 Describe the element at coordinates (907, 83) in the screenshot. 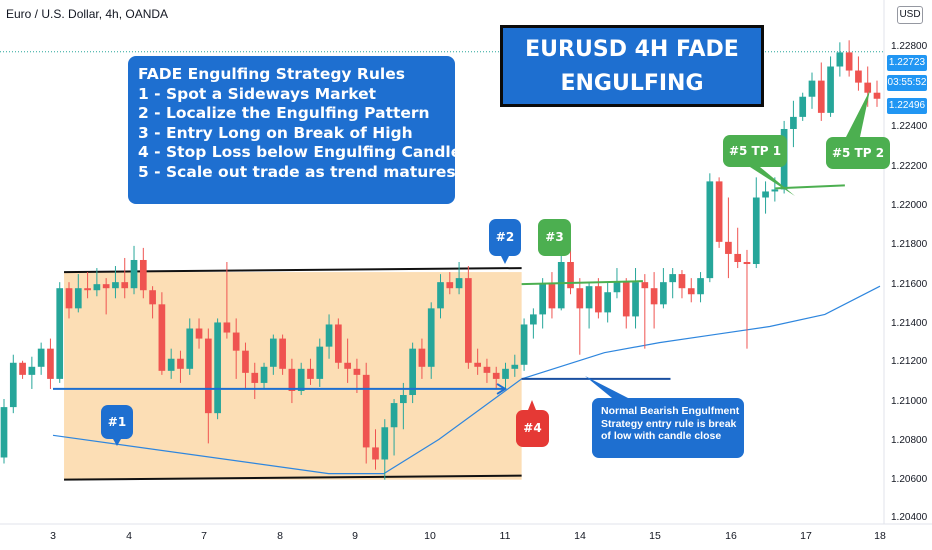

I see `countdown-label: 03:55:52` at that location.